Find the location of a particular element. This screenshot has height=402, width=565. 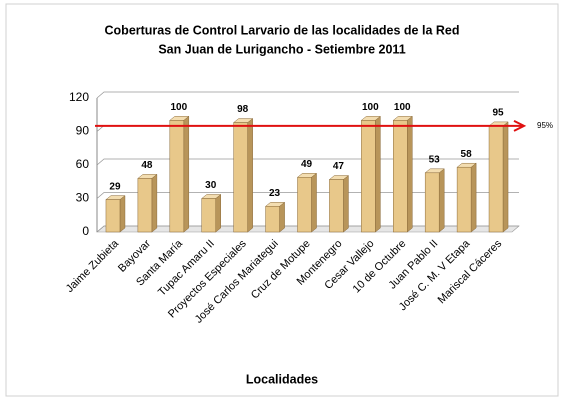

value-label: 23 is located at coordinates (275, 193).